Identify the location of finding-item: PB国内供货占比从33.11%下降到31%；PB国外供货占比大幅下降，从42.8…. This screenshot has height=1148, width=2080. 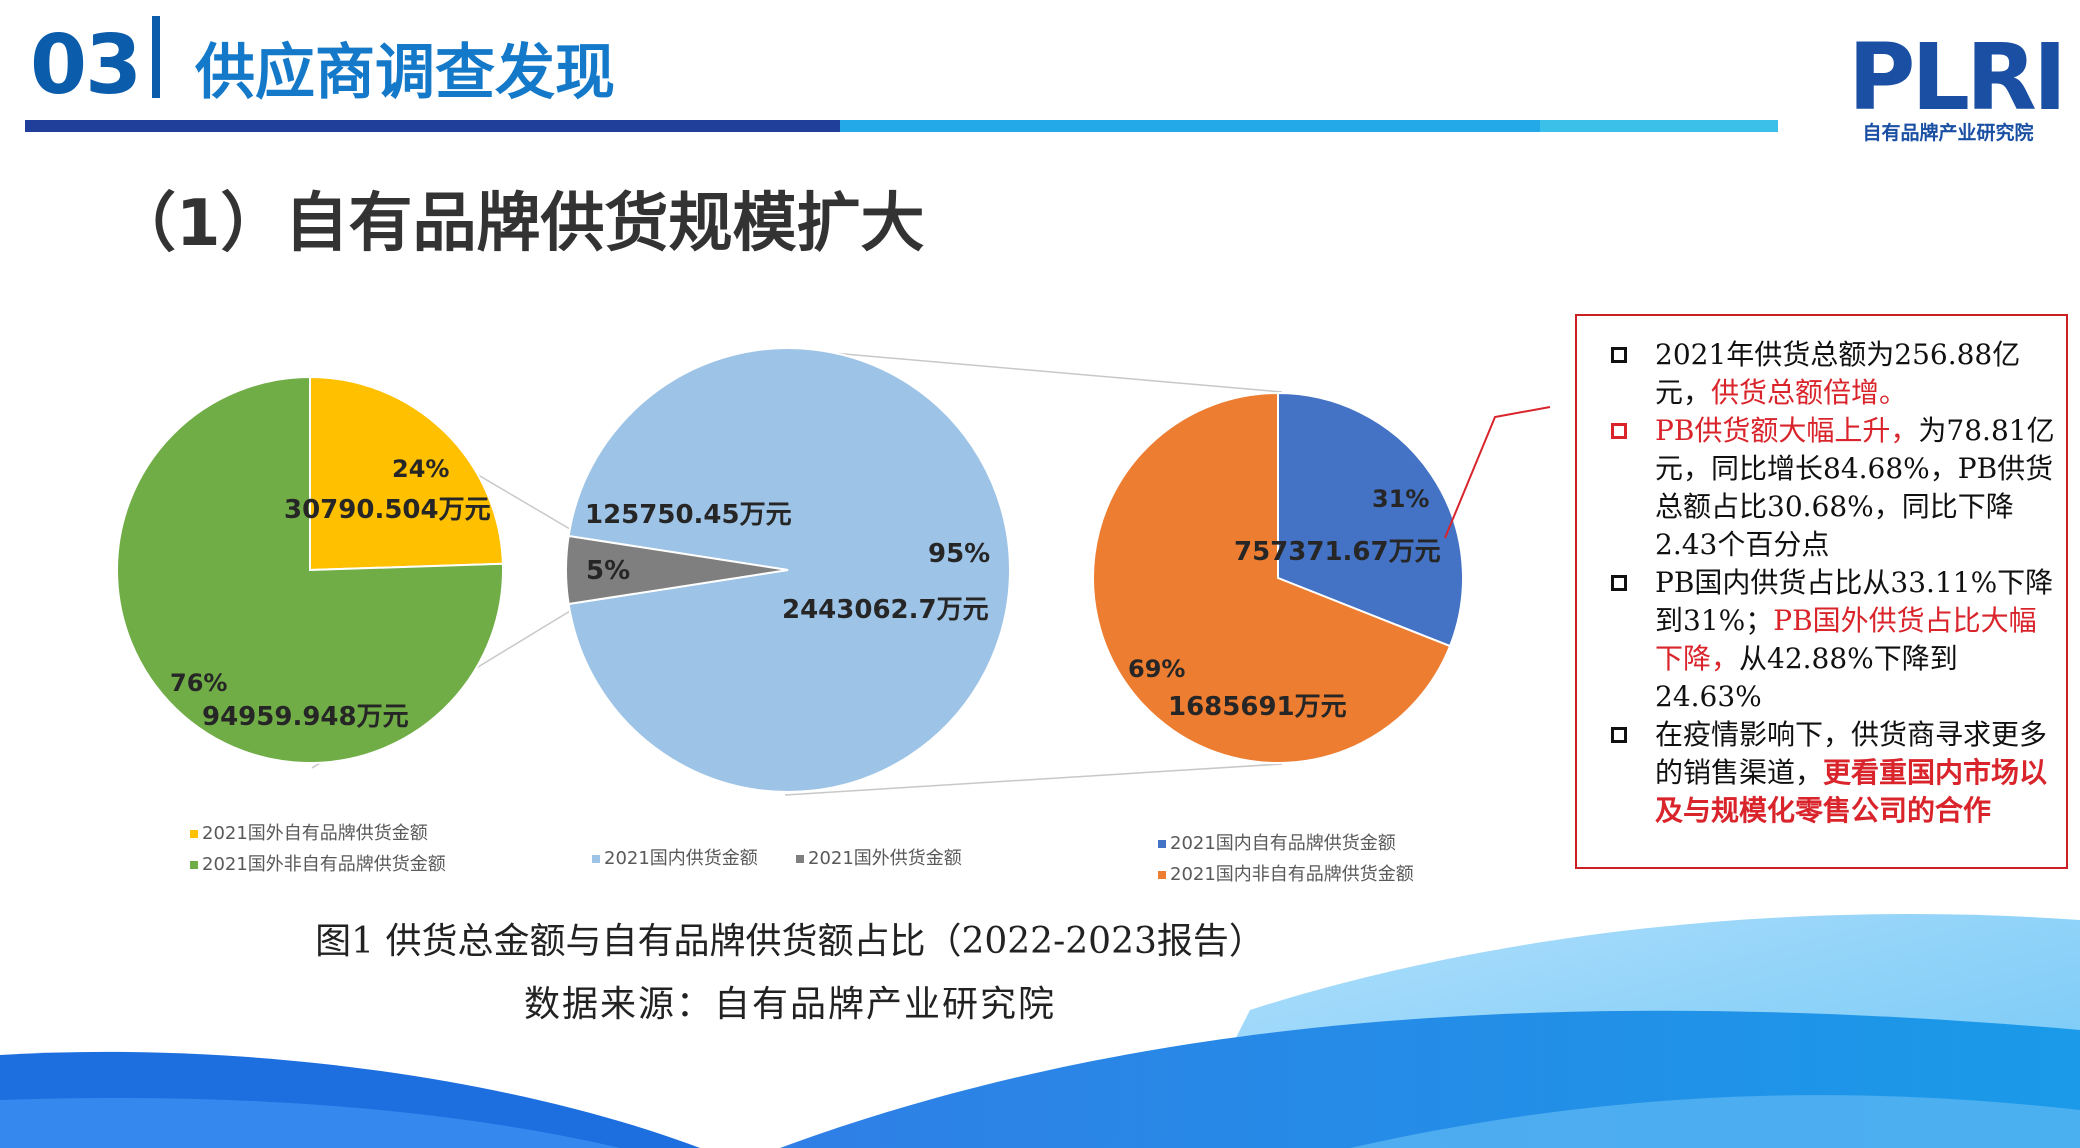
(1821, 640).